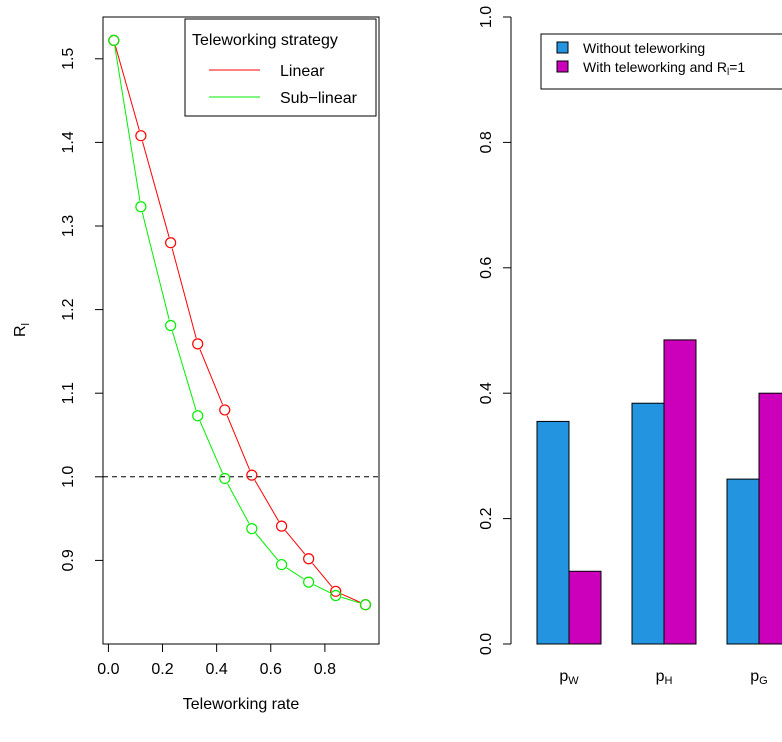  I want to click on y-tick-label: 0.4, so click(486, 393).